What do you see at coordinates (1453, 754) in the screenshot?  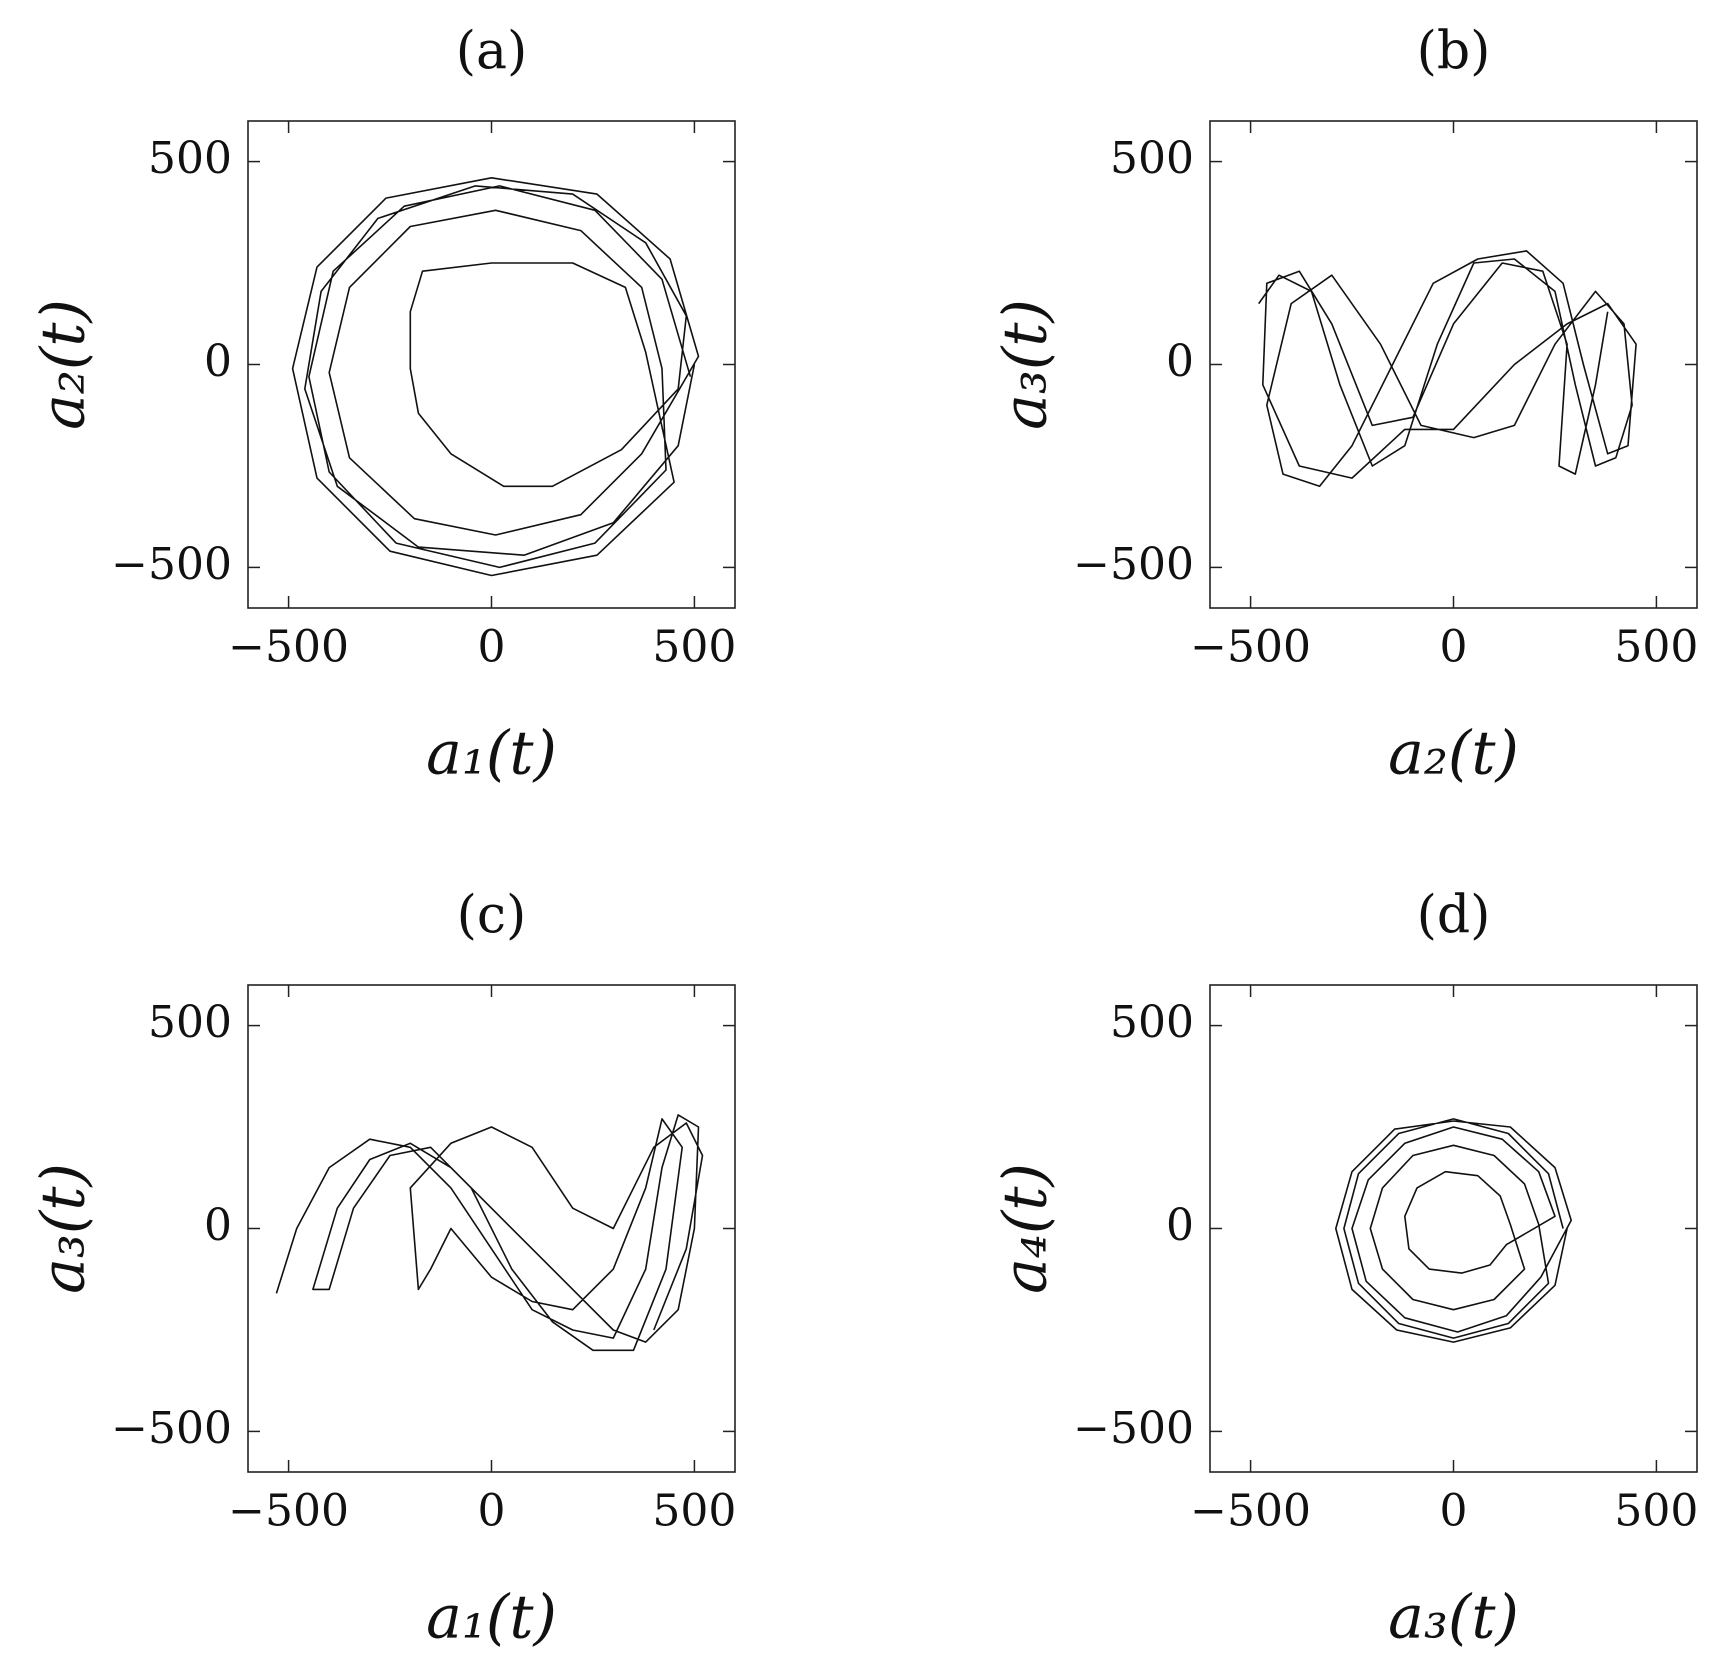 I see `x-axis-label: a₂(t)` at bounding box center [1453, 754].